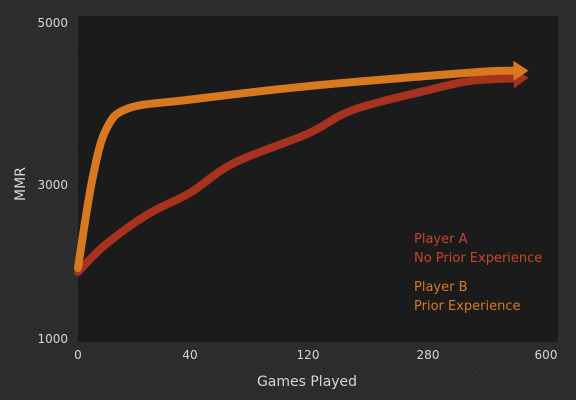 The image size is (576, 400). Describe the element at coordinates (189, 355) in the screenshot. I see `x-tick-label: 40` at that location.